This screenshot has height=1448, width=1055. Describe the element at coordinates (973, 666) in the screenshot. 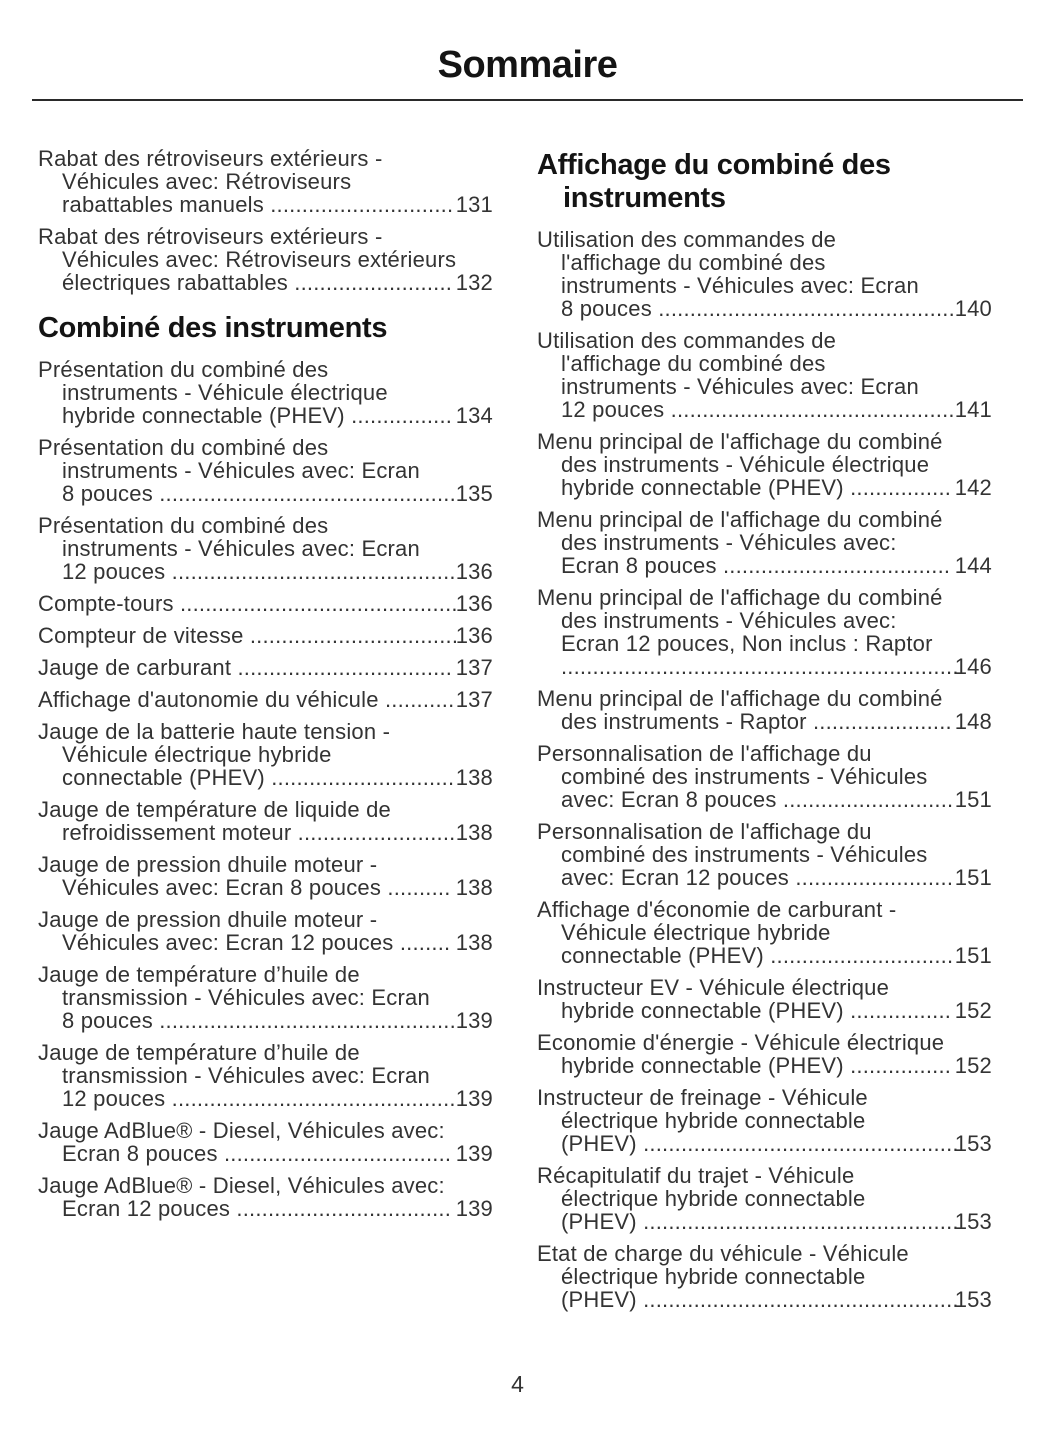

I see `page-ref: 146` at that location.